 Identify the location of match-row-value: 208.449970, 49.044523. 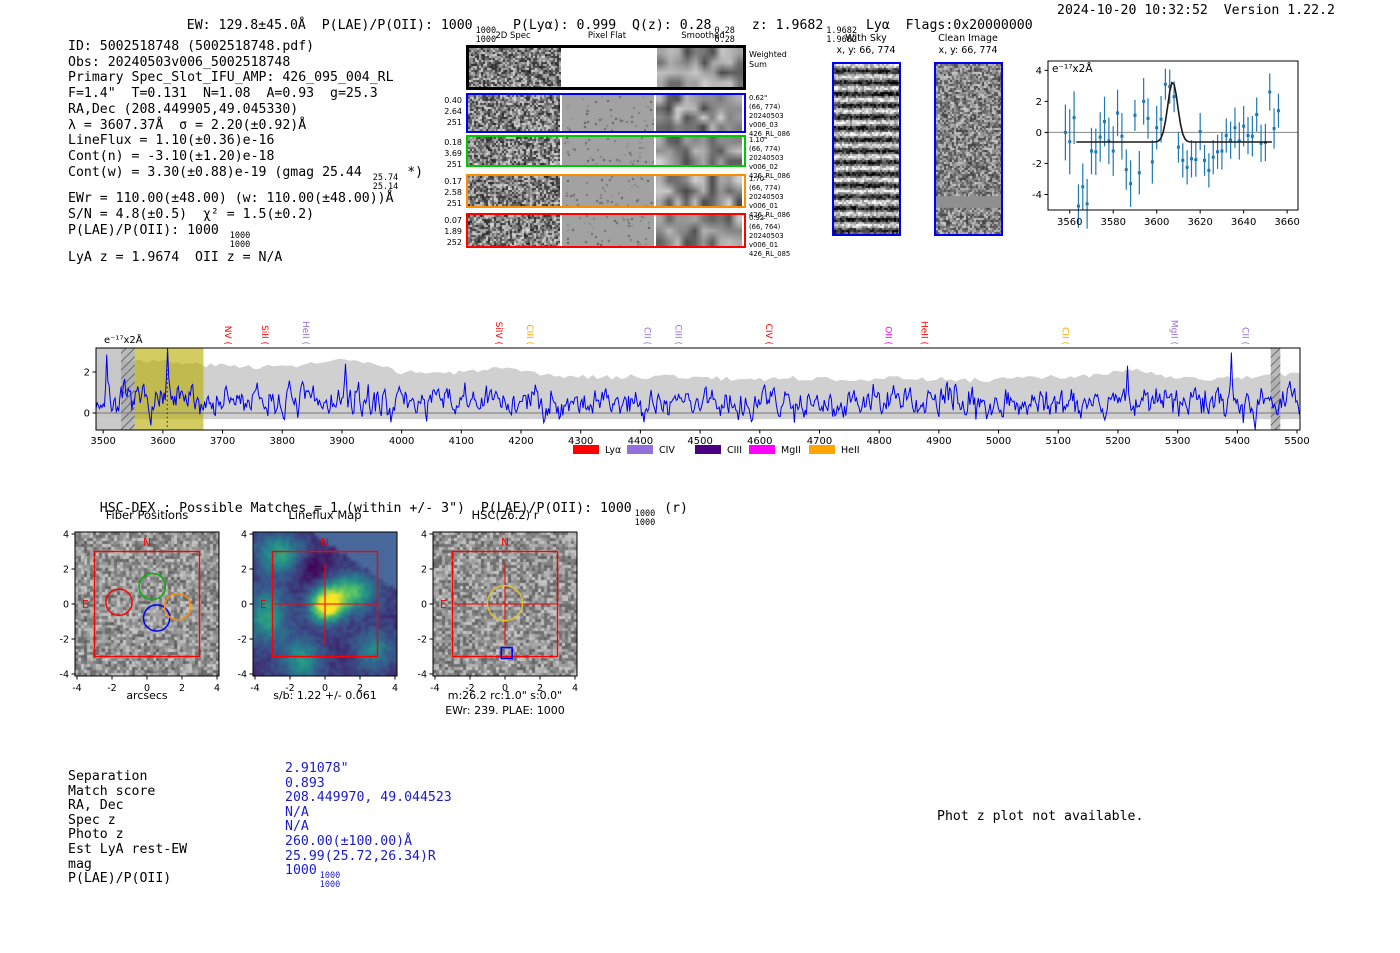
(368, 798).